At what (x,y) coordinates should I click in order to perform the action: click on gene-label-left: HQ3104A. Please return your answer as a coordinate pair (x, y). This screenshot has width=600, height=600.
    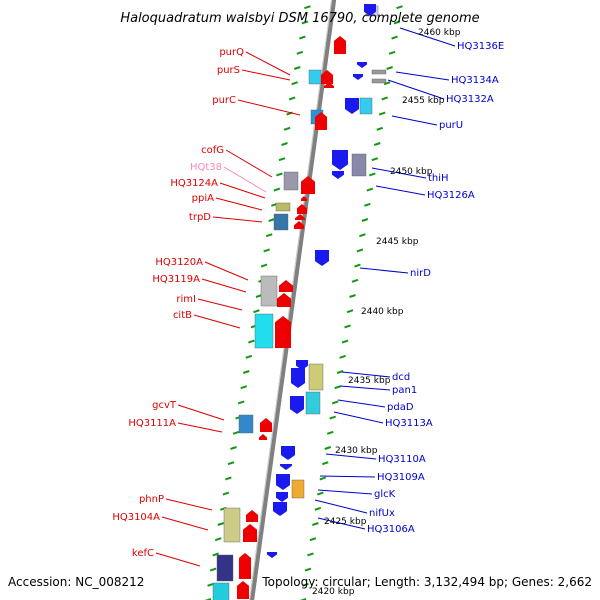
    Looking at the image, I should click on (136, 517).